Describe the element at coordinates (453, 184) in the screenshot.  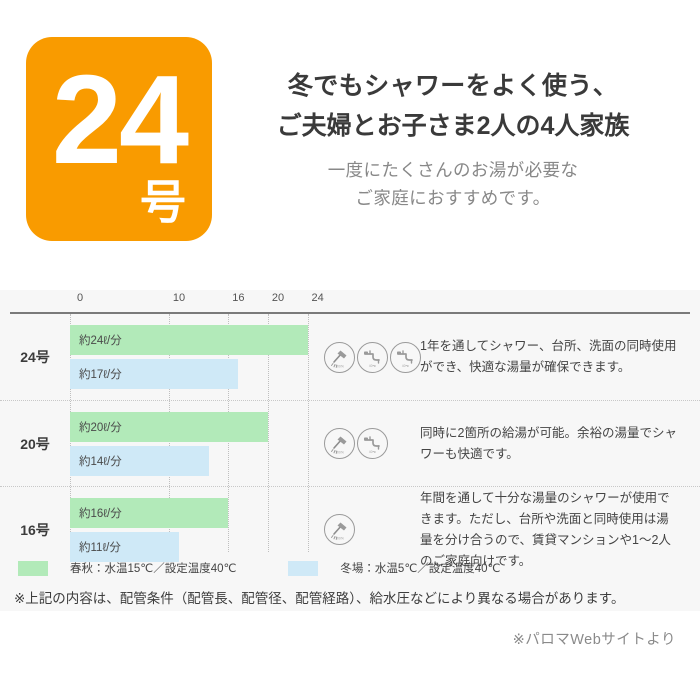
I see `hero-subtext: 一度にたくさんのお湯が必要な ご家庭におすすめです。` at that location.